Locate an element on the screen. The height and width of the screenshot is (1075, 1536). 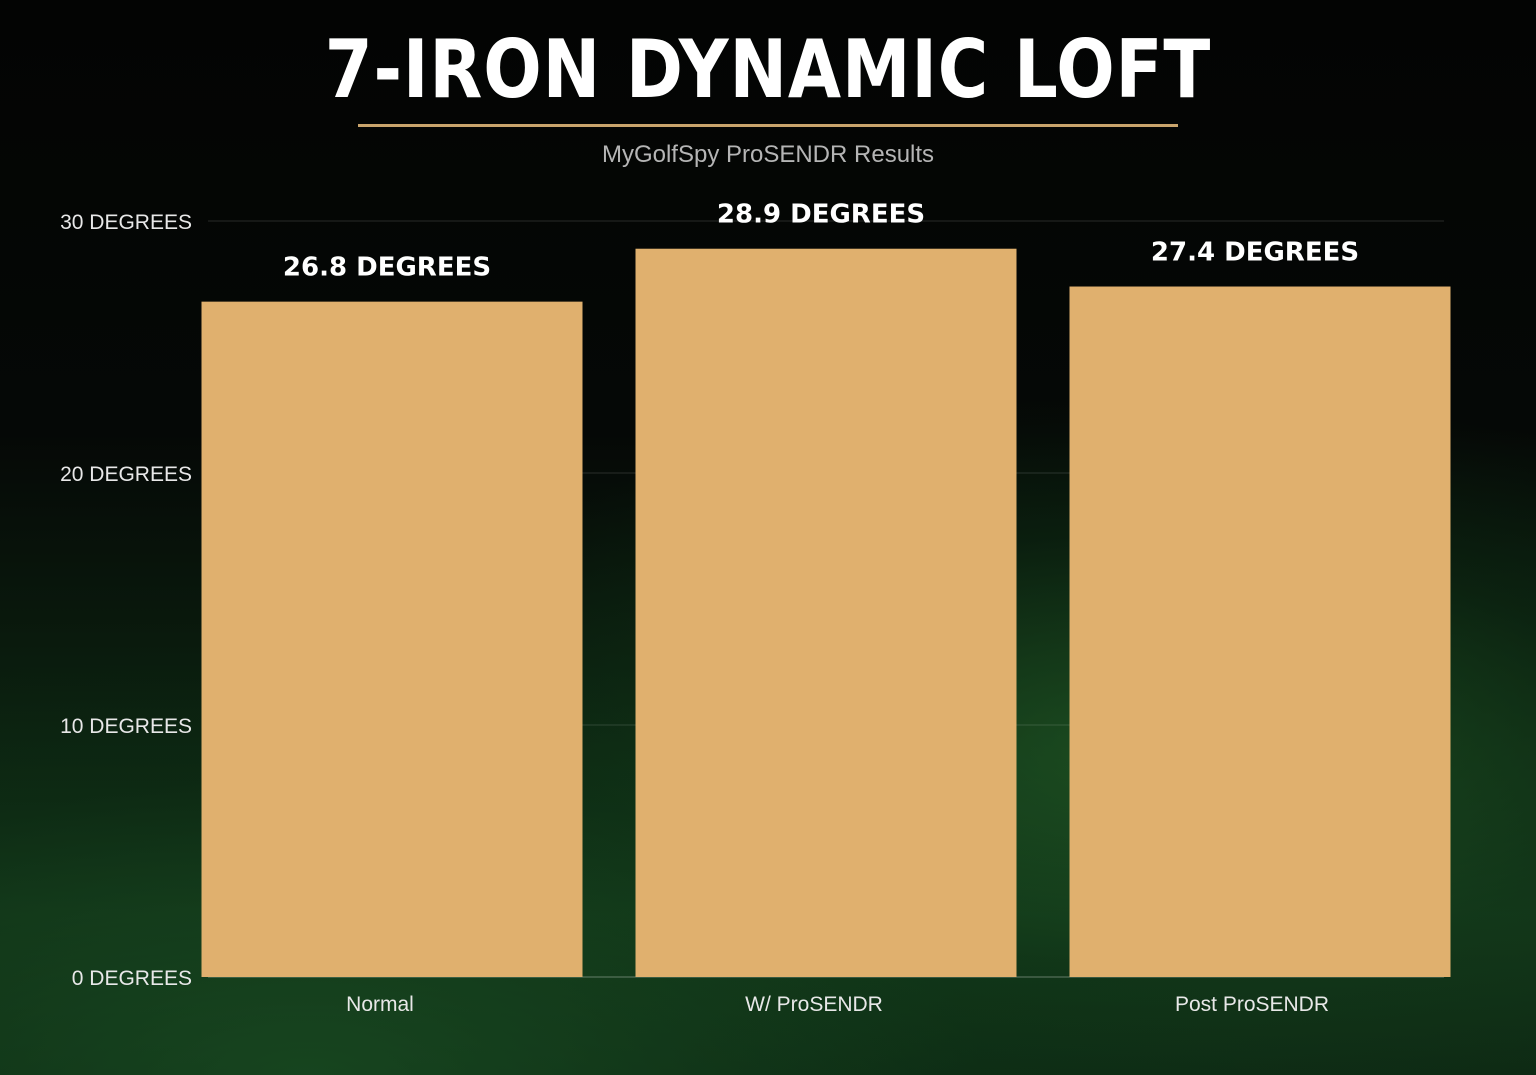
data-labels: 26.8 DEGREES 28.9 DEGREES 27.4 DEGREES is located at coordinates (821, 241).